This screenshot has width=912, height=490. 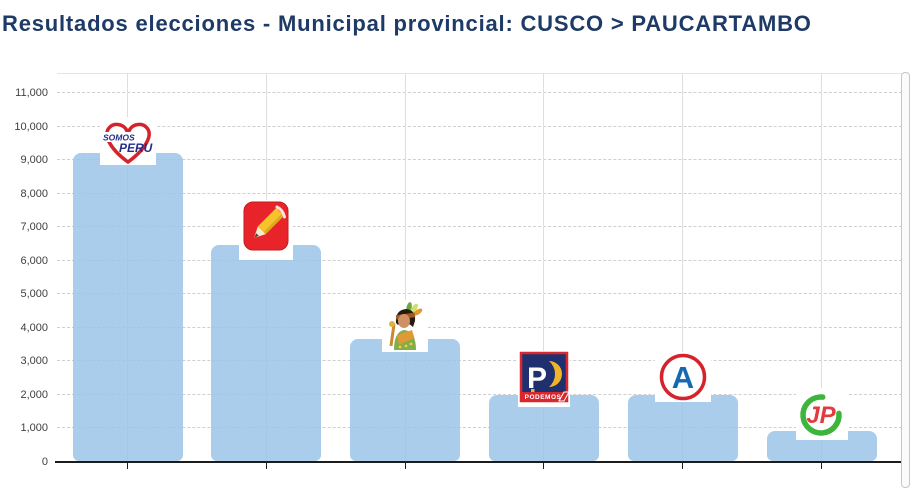 I want to click on y-axis-tick-label: 5,000, so click(x=34, y=294).